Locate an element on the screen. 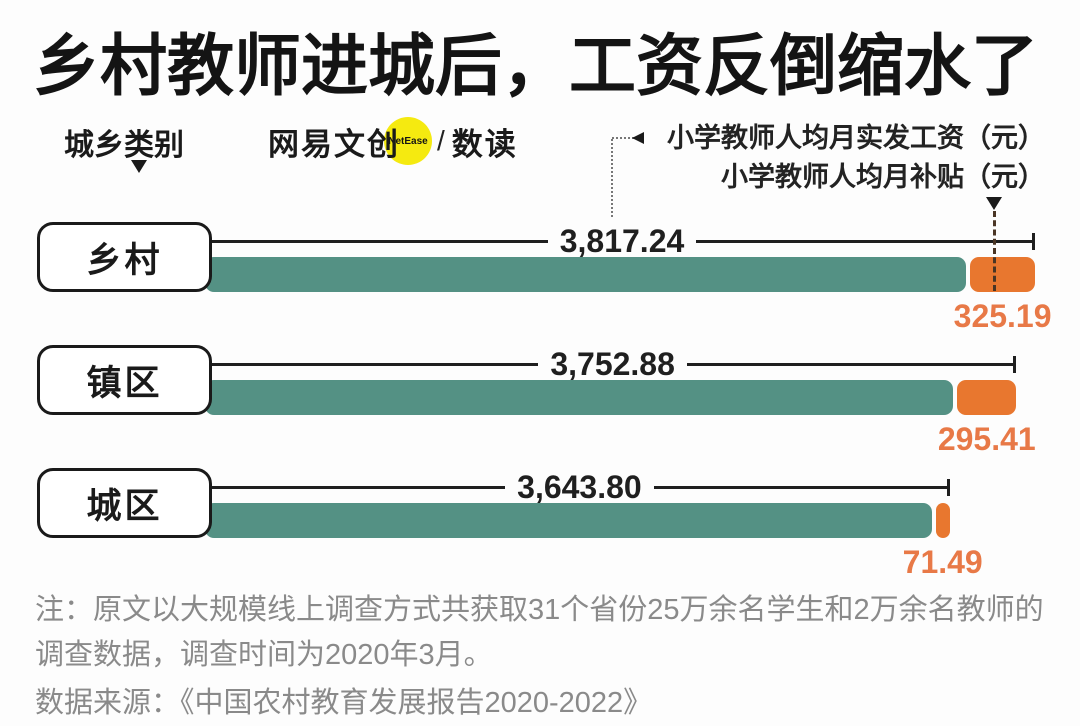 This screenshot has width=1080, height=726. netease-logo: 网易文创 NetEase / 数读 is located at coordinates (393, 141).